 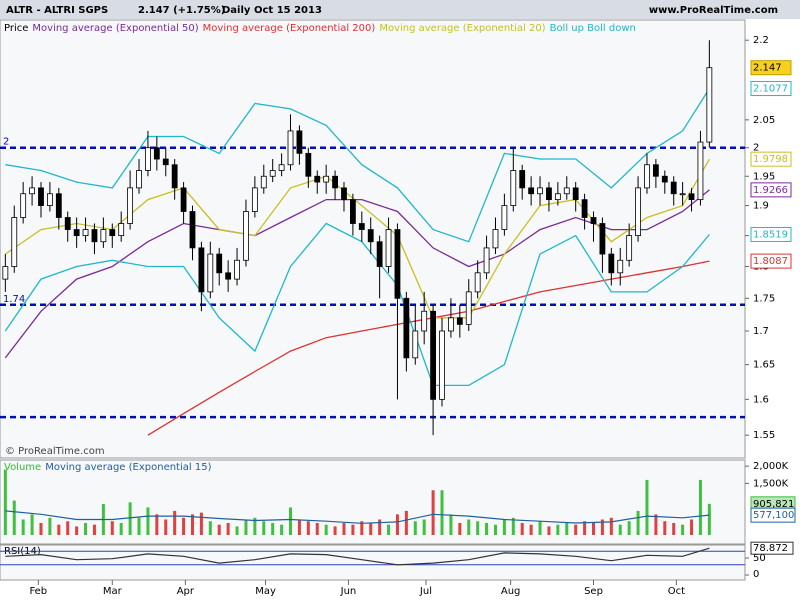 I want to click on value-tag-label: 78.872, so click(x=770, y=548).